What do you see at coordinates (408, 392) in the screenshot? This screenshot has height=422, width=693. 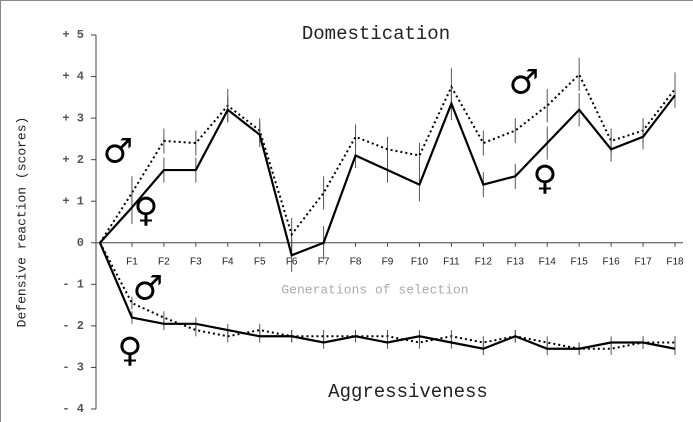 I see `annotation: Aggressiveness` at bounding box center [408, 392].